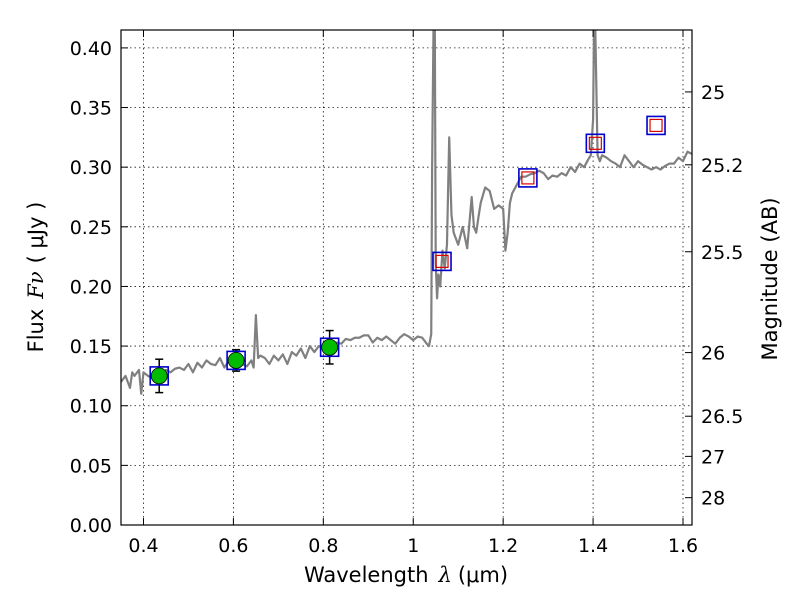  I want to click on y2-tick-label: 25, so click(713, 93).